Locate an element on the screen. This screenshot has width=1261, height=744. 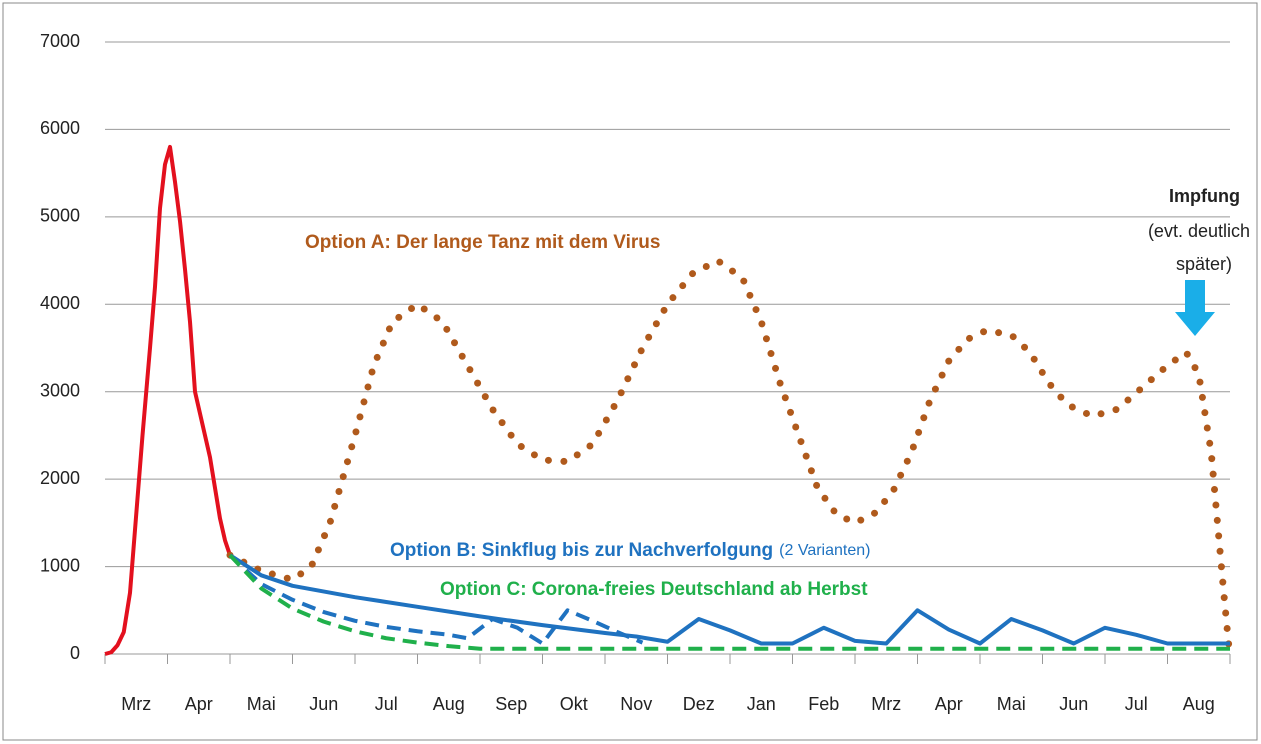
y-tick-label: 1000 is located at coordinates (60, 565).